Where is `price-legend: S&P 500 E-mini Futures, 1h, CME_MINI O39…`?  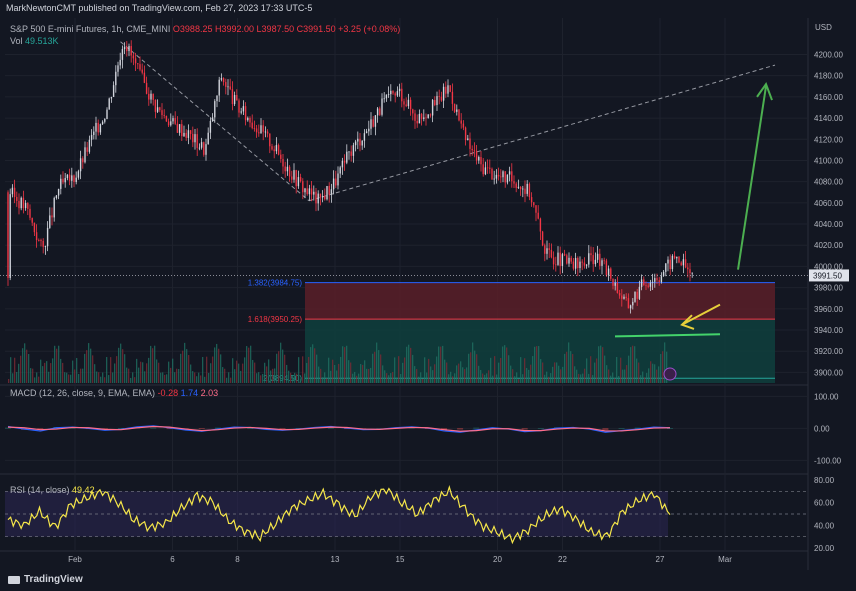
price-legend: S&P 500 E-mini Futures, 1h, CME_MINI O39… is located at coordinates (205, 29).